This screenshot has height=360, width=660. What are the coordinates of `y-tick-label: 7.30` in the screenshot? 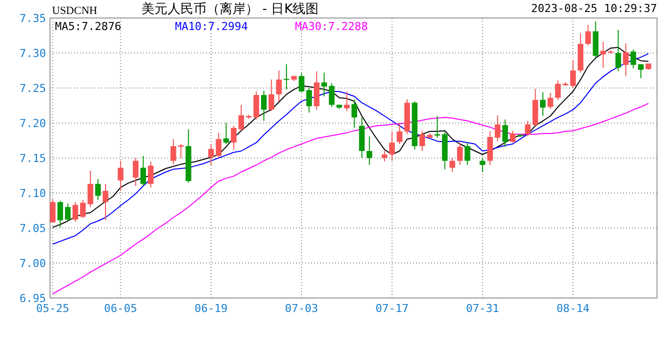 It's located at (33, 53).